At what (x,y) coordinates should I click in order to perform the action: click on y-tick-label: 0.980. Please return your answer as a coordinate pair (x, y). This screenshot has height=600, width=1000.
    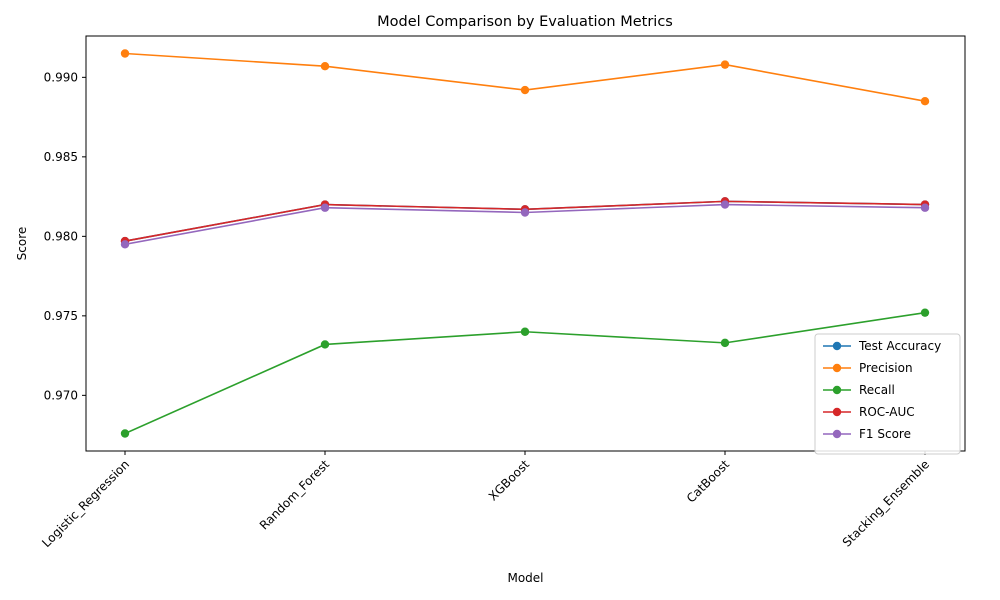
    Looking at the image, I should click on (61, 236).